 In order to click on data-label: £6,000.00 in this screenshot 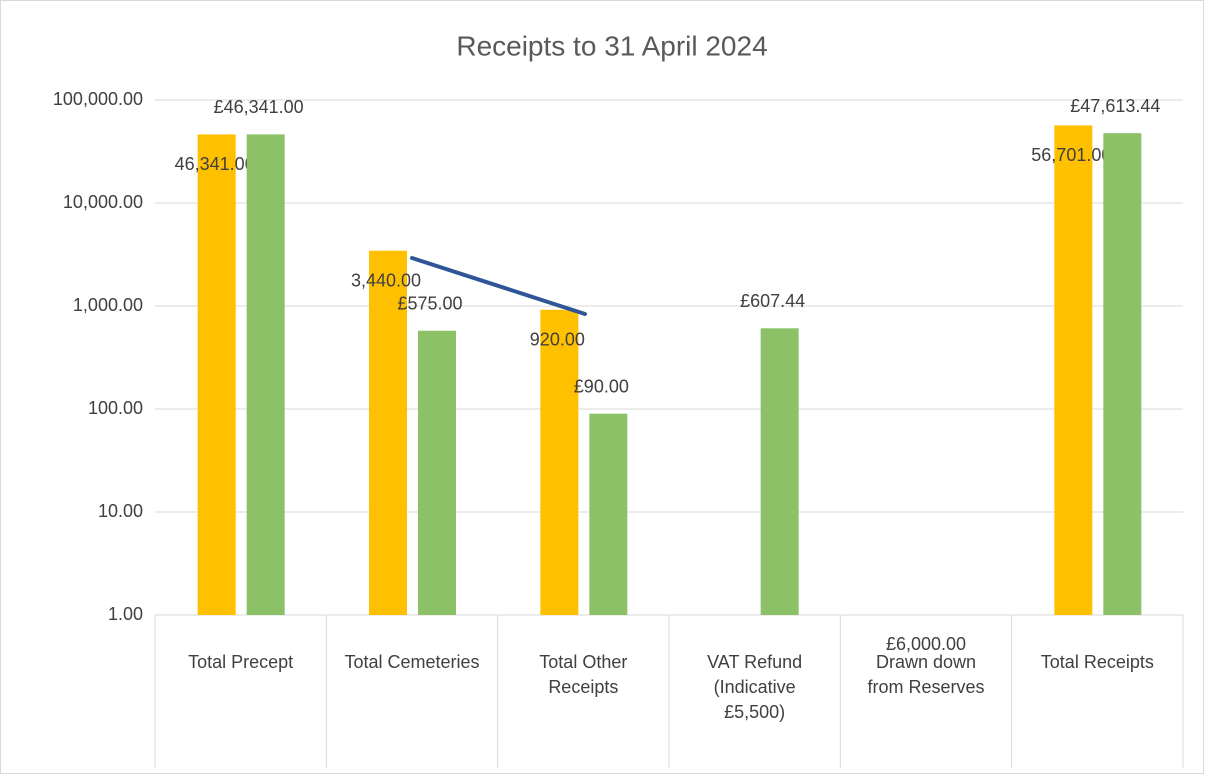, I will do `click(926, 644)`.